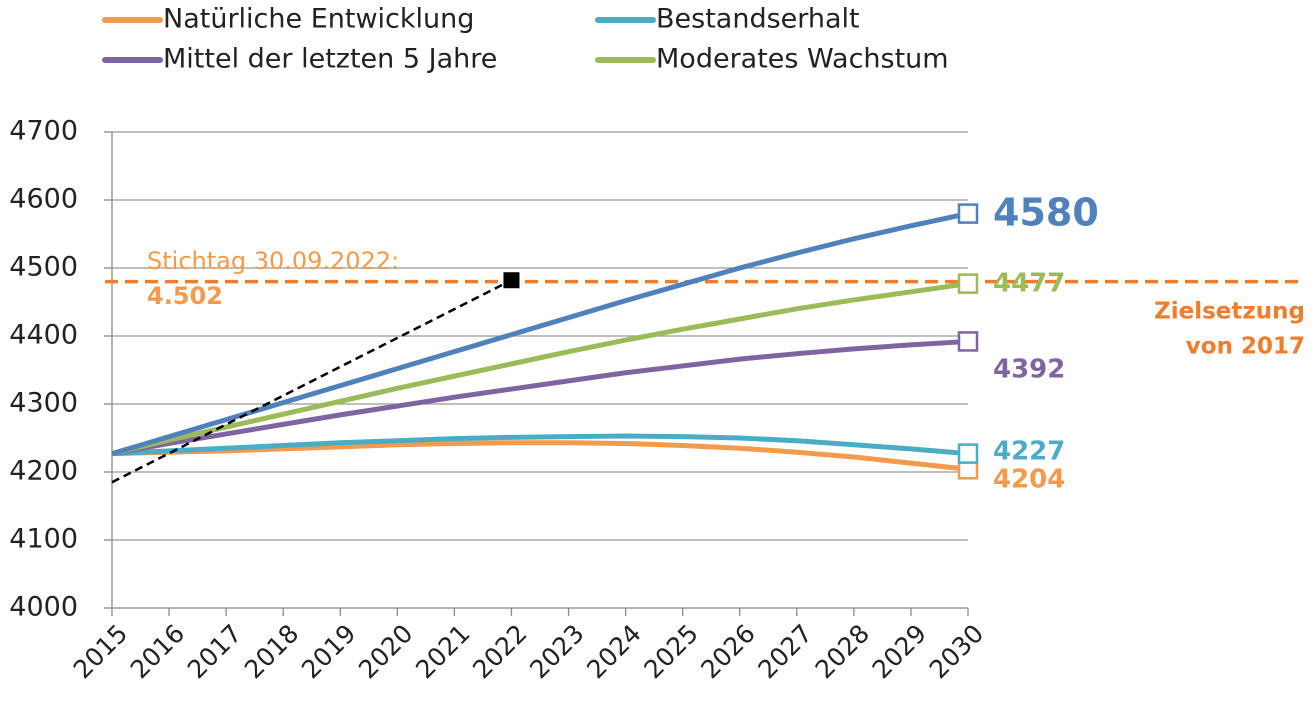 The width and height of the screenshot is (1313, 701). Describe the element at coordinates (442, 651) in the screenshot. I see `x-tick-label: 2021` at that location.